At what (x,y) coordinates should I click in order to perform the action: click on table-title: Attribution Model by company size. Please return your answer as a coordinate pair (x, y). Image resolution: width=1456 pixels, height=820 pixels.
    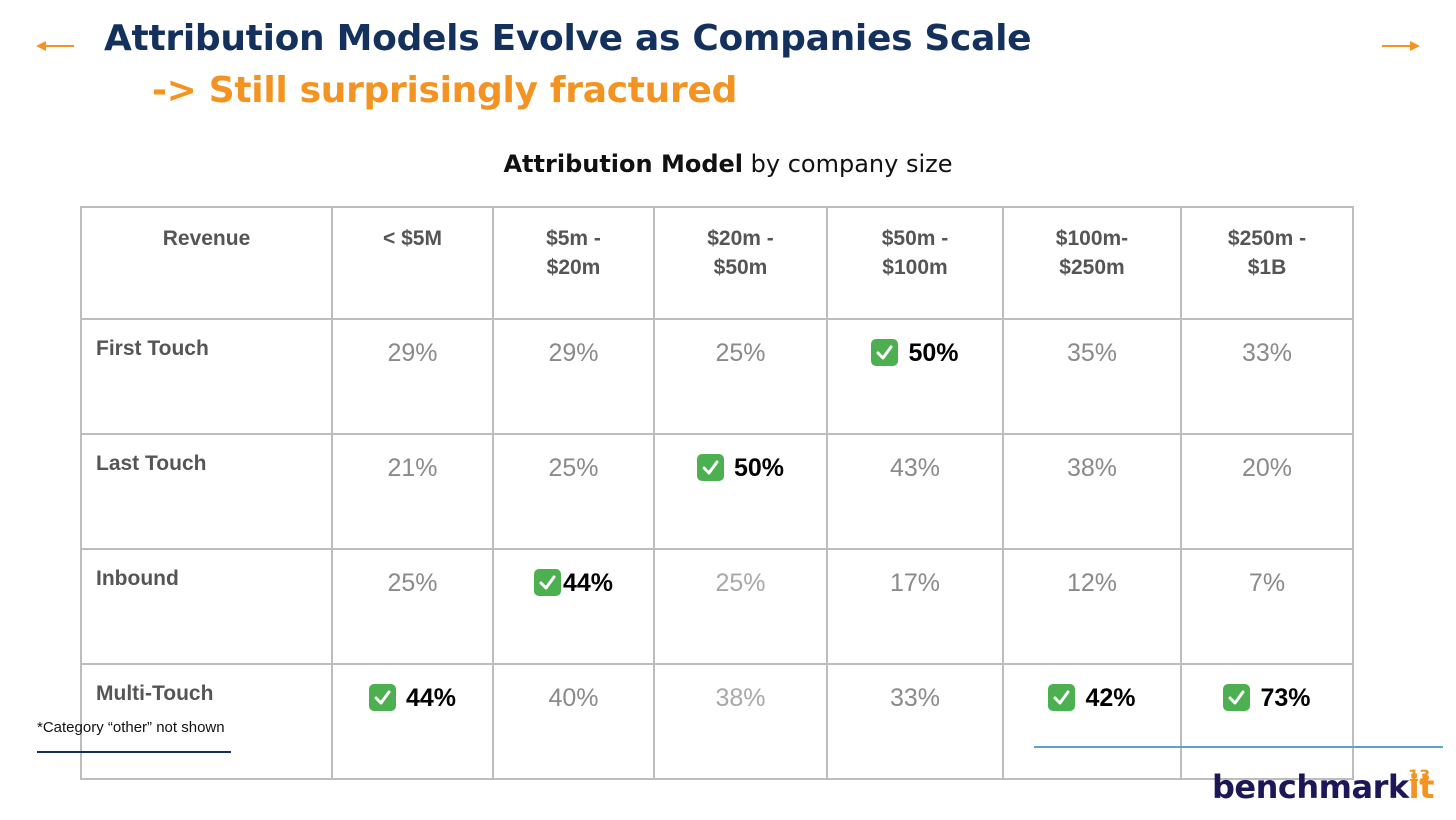
    Looking at the image, I should click on (728, 164).